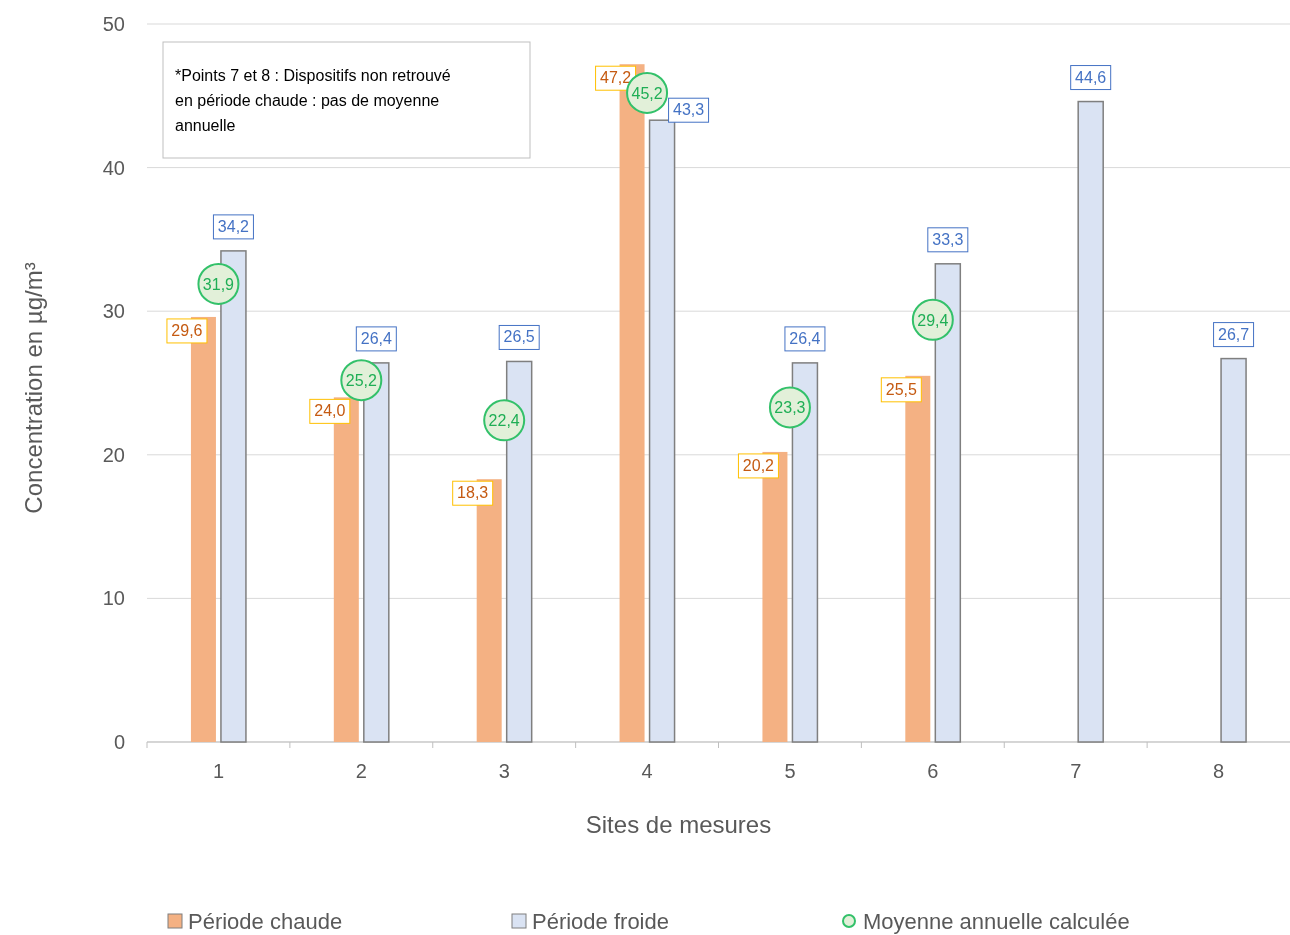 The image size is (1290, 935). What do you see at coordinates (790, 408) in the screenshot?
I see `data-label: 23,3` at bounding box center [790, 408].